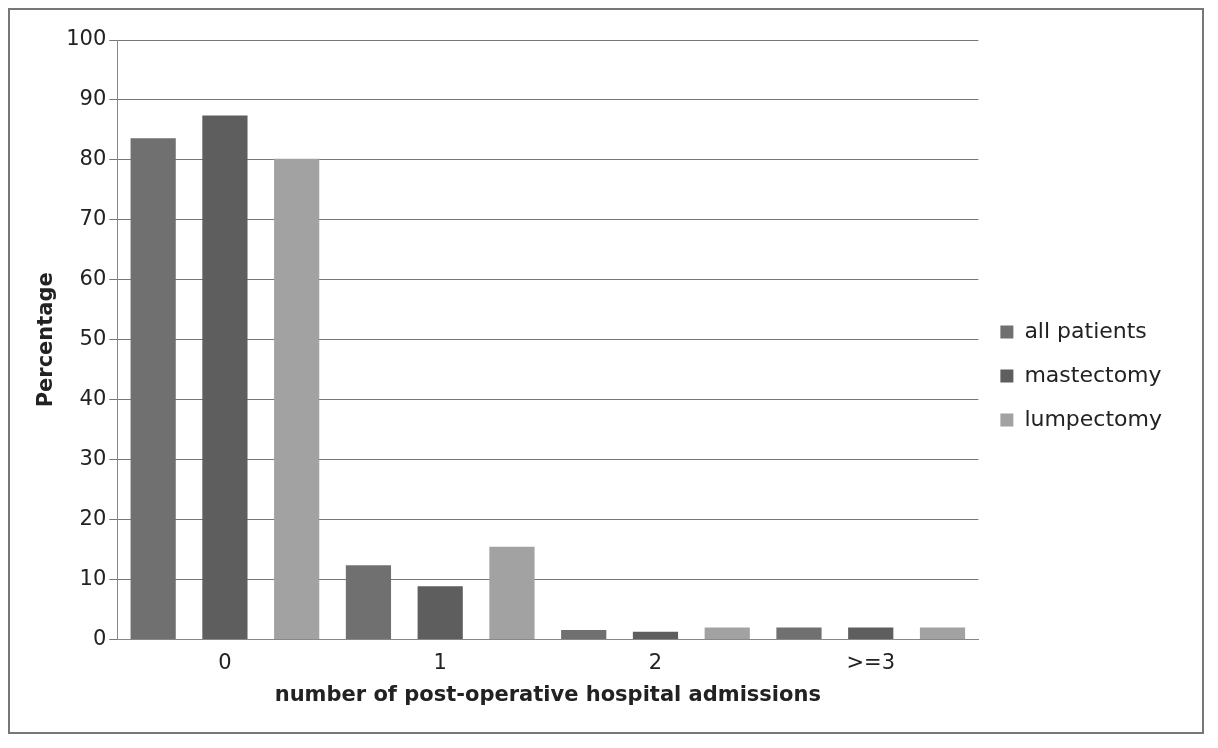 The width and height of the screenshot is (1218, 748). I want to click on legend-label: mastectomy, so click(1093, 374).